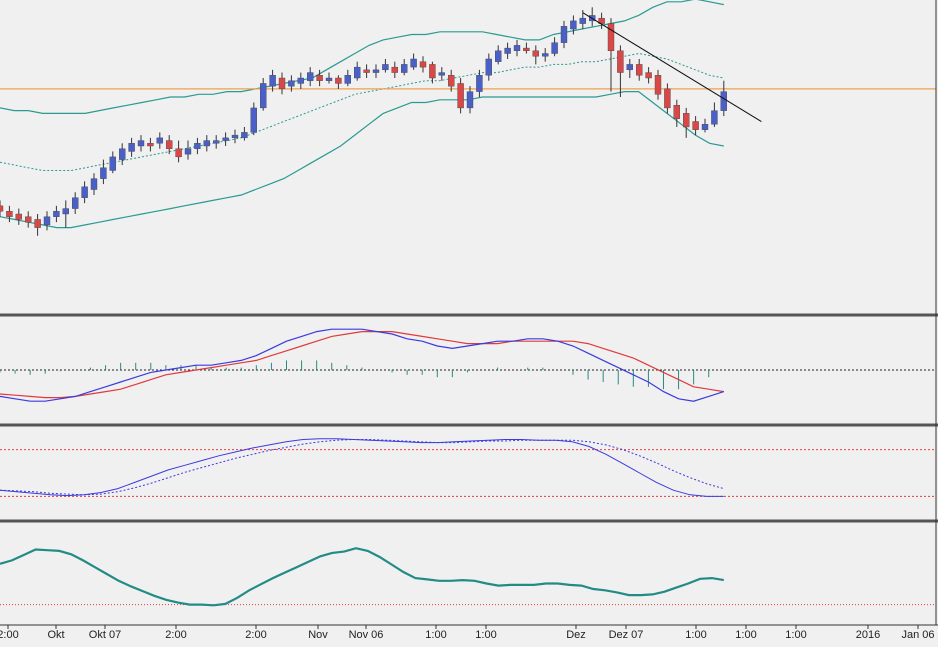 Image resolution: width=938 pixels, height=647 pixels. I want to click on oscillator-panel, so click(468, 577).